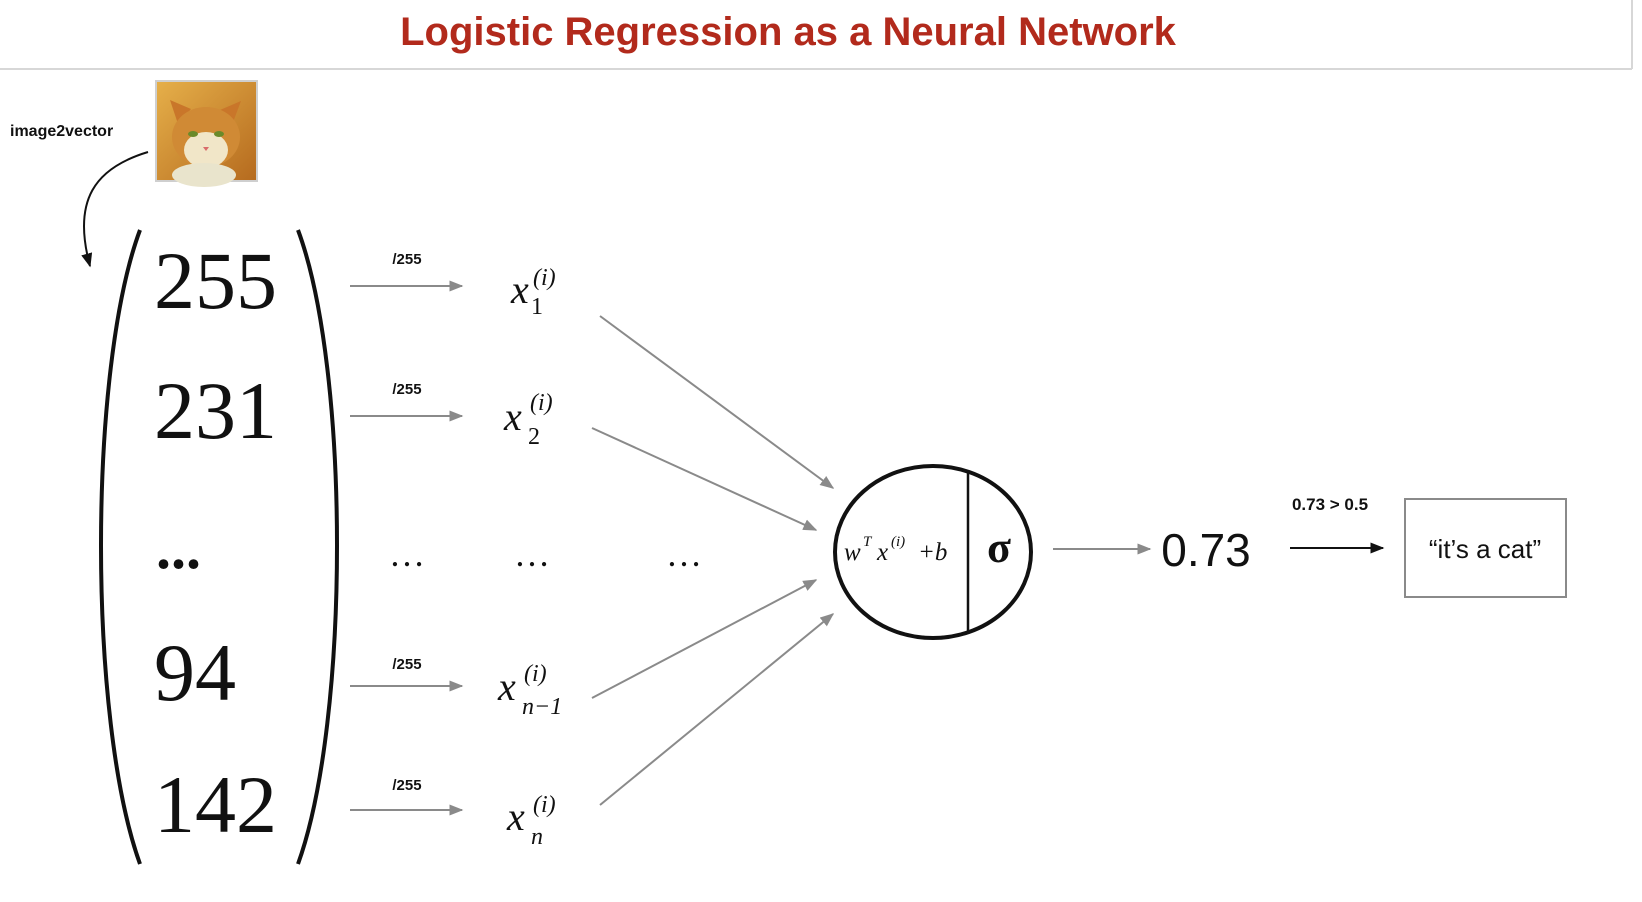  I want to click on vector-left-bracket, so click(120, 547).